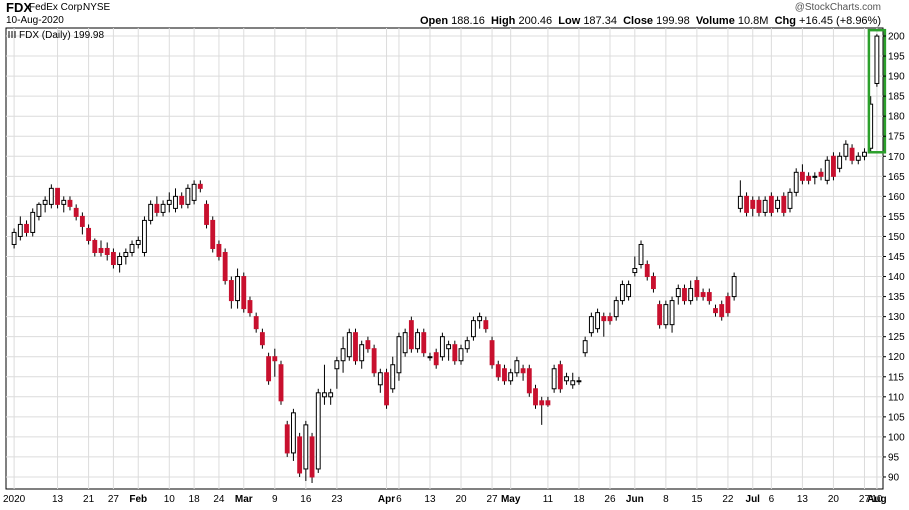 Image resolution: width=909 pixels, height=510 pixels. Describe the element at coordinates (219, 499) in the screenshot. I see `x-tick-label: 24` at that location.